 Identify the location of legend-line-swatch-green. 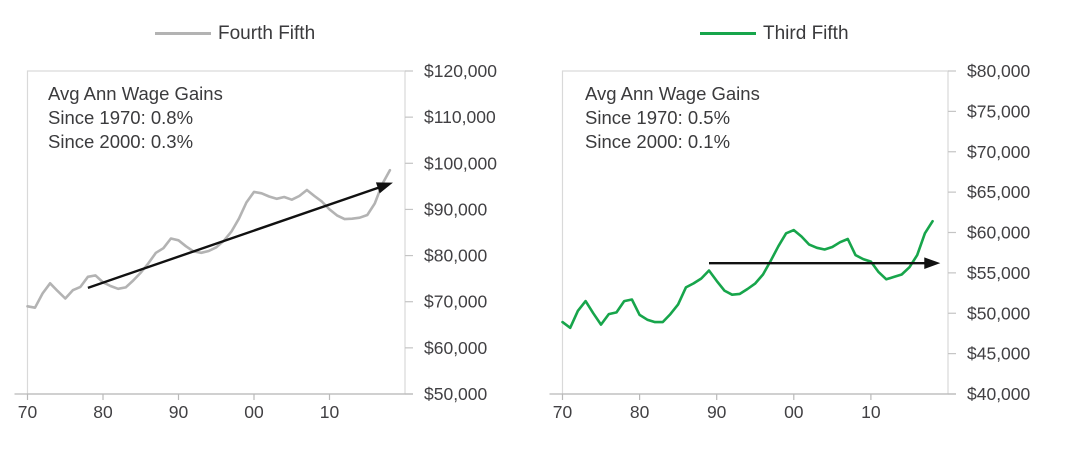
(728, 33).